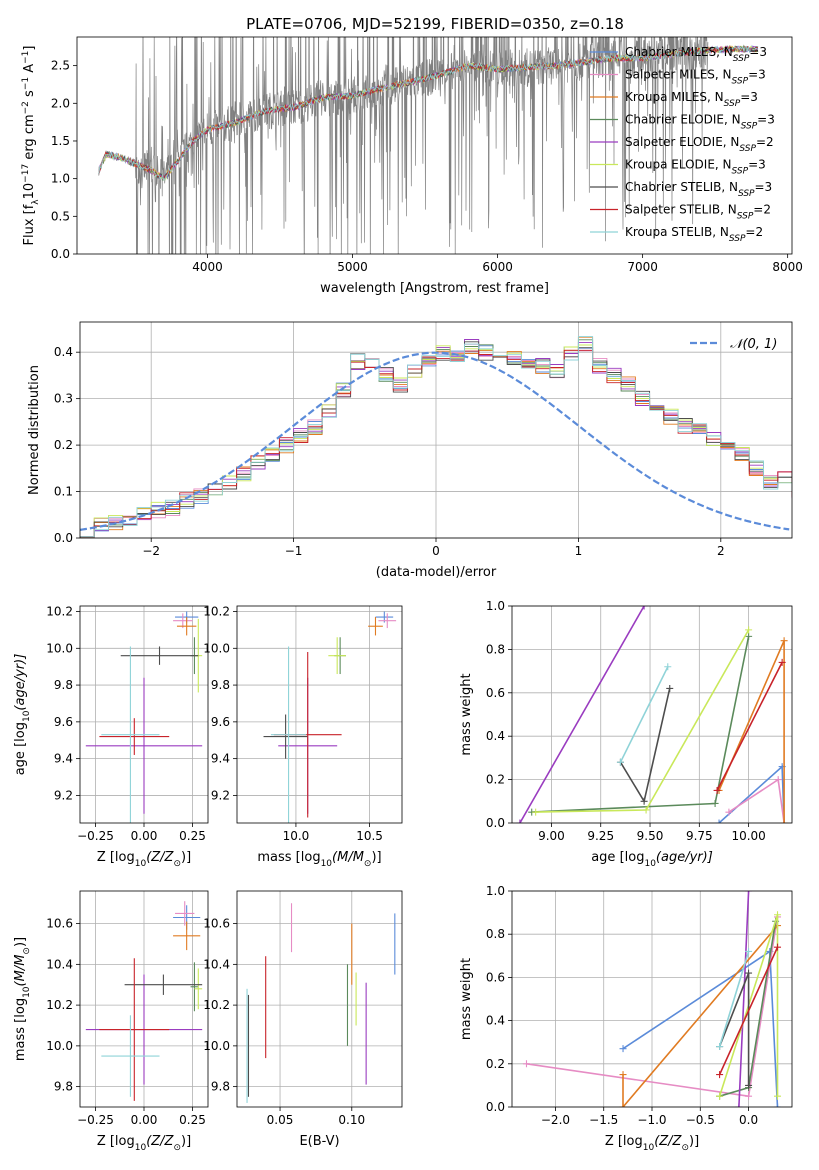  I want to click on legend-entry-6: Chabrier STELIB, NSSP=3, so click(681, 189).